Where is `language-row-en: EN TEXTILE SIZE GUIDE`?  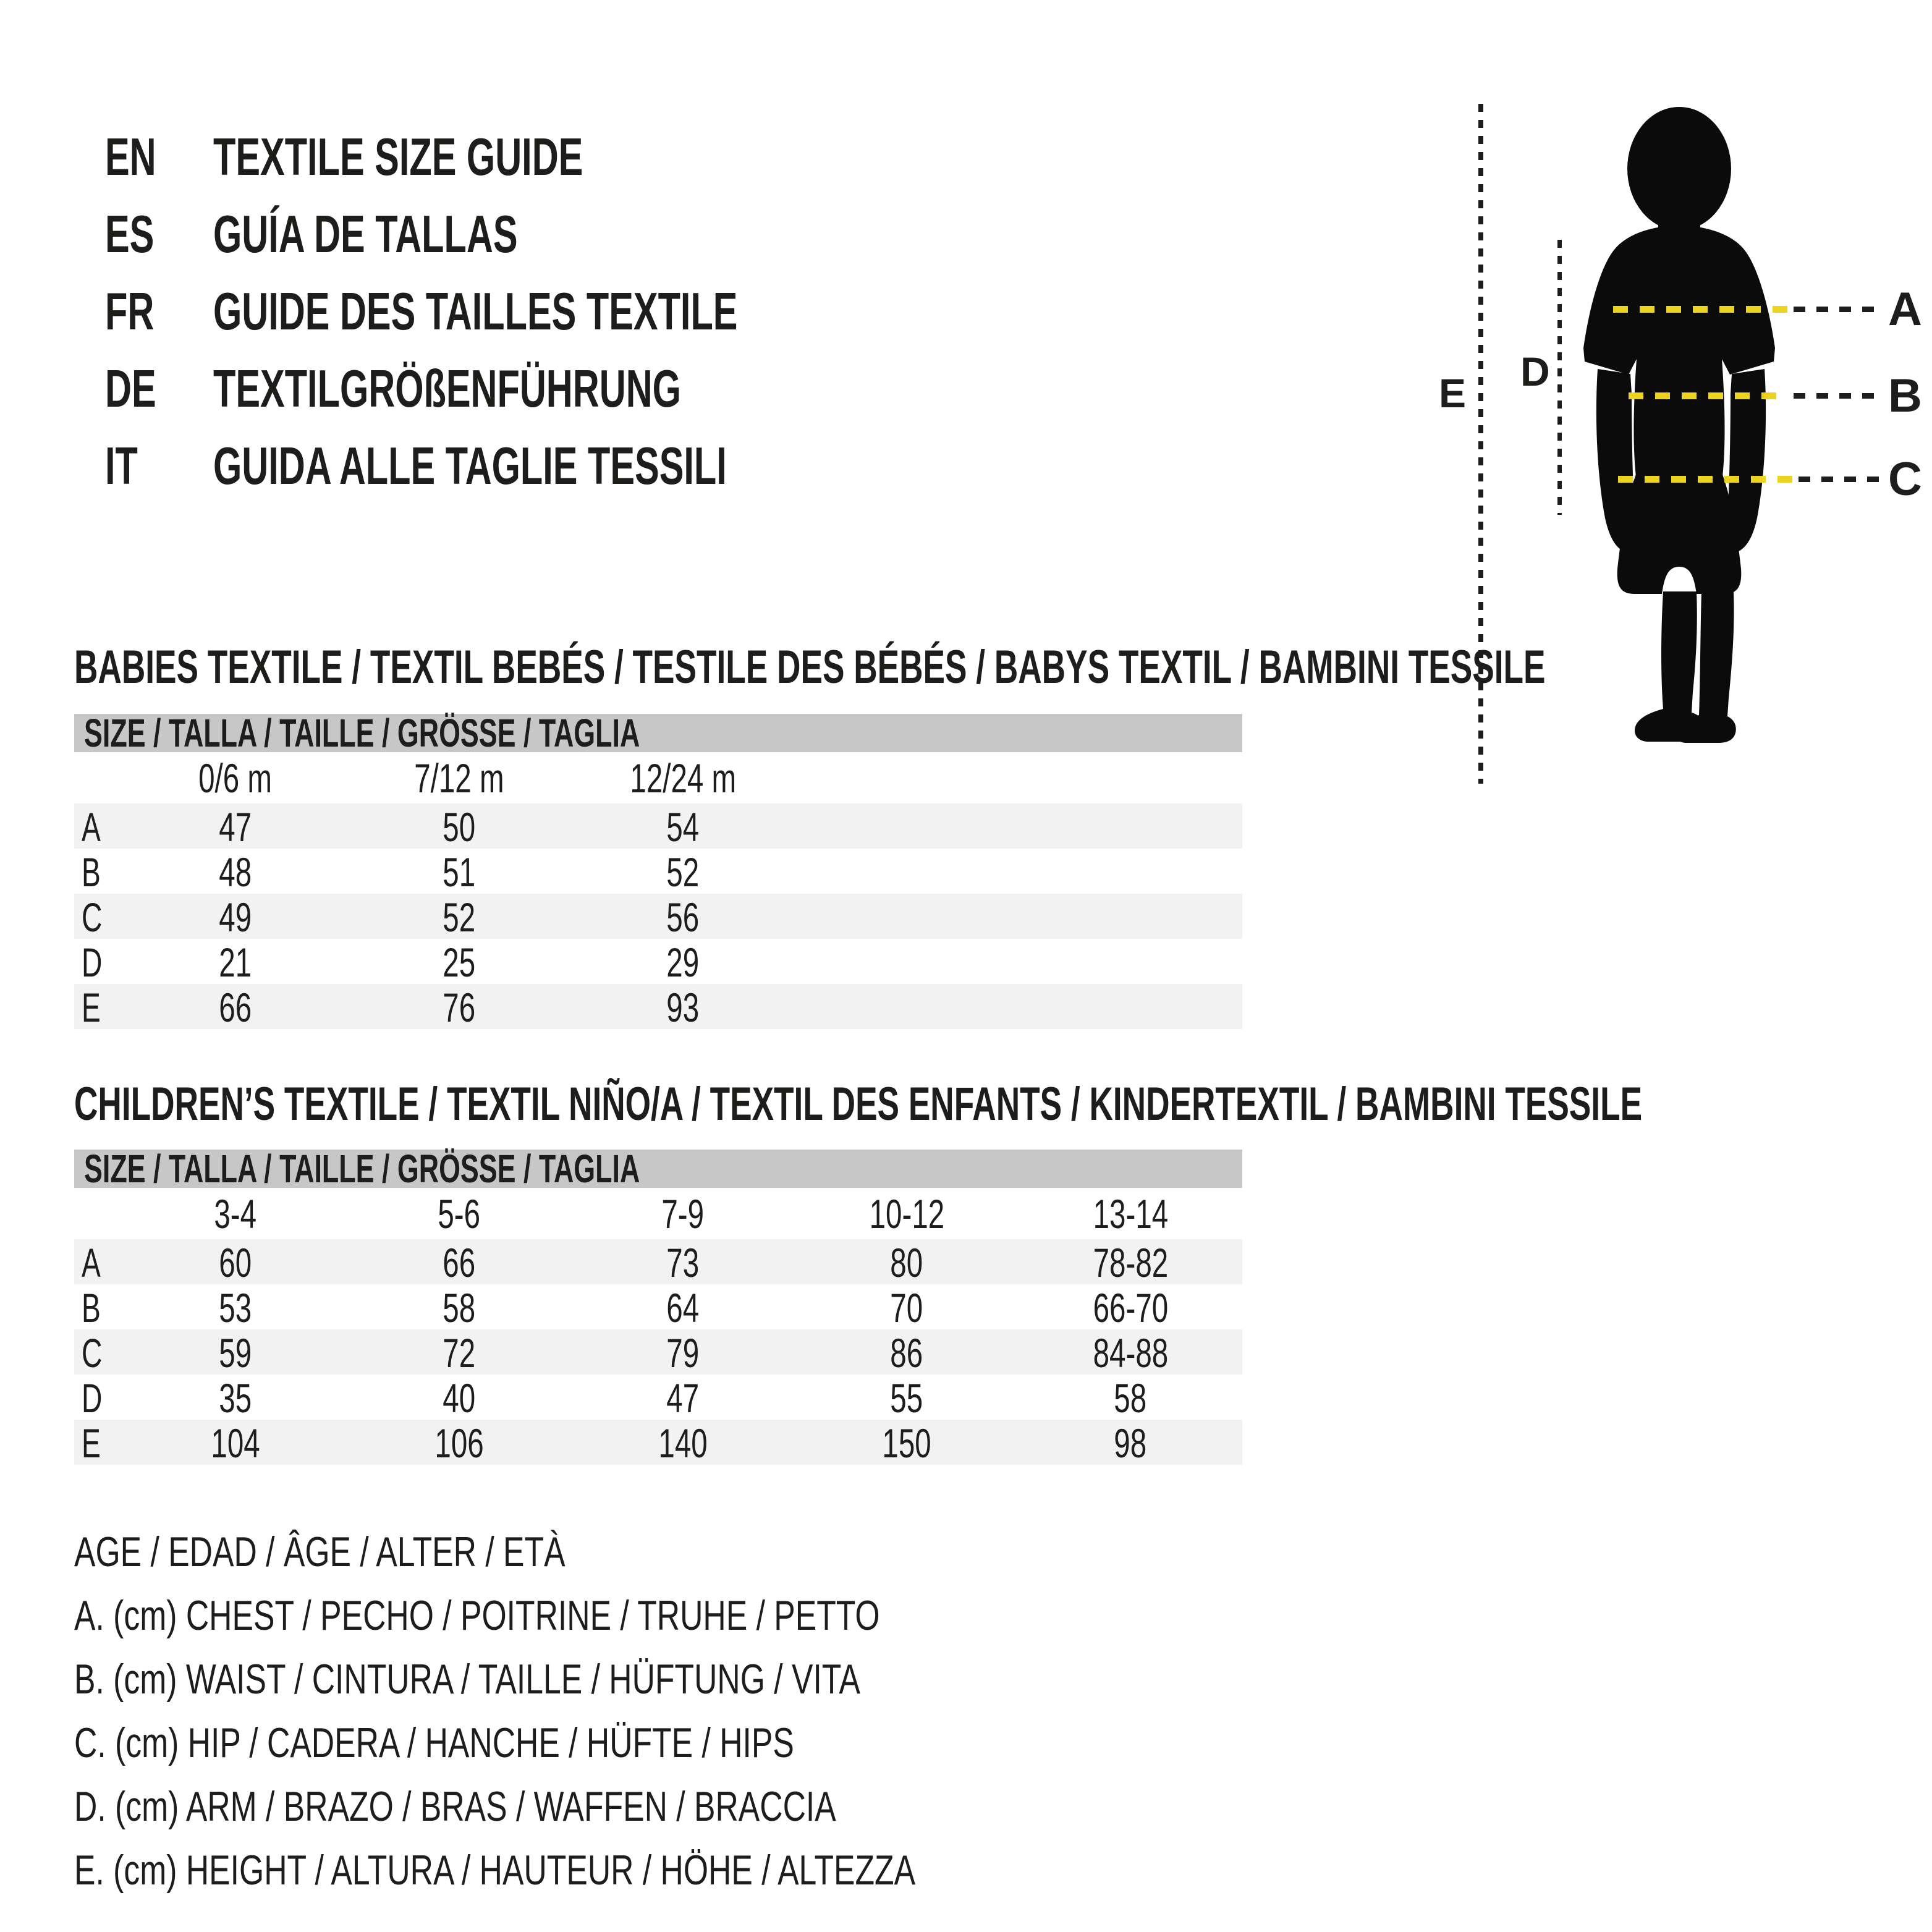 language-row-en: EN TEXTILE SIZE GUIDE is located at coordinates (533, 157).